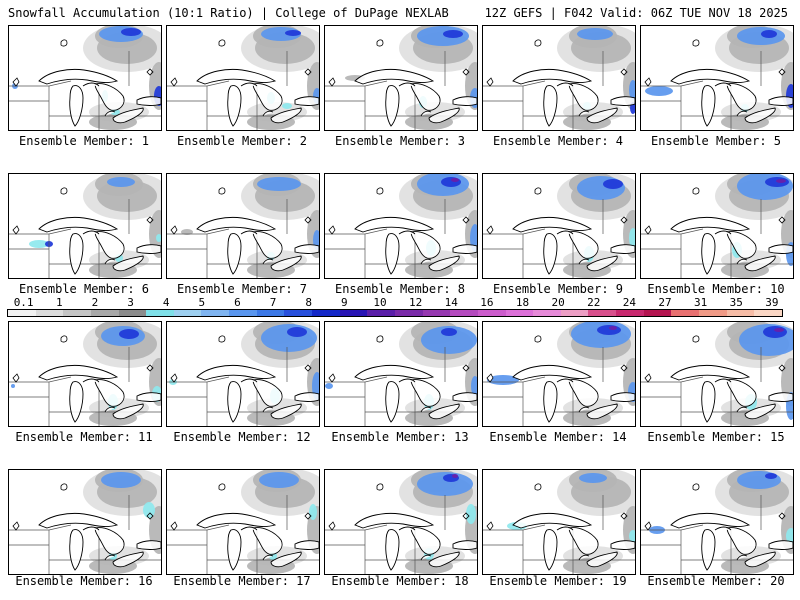 The height and width of the screenshot is (600, 800). Describe the element at coordinates (308, 302) in the screenshot. I see `colorbar-tick-label: 8` at that location.